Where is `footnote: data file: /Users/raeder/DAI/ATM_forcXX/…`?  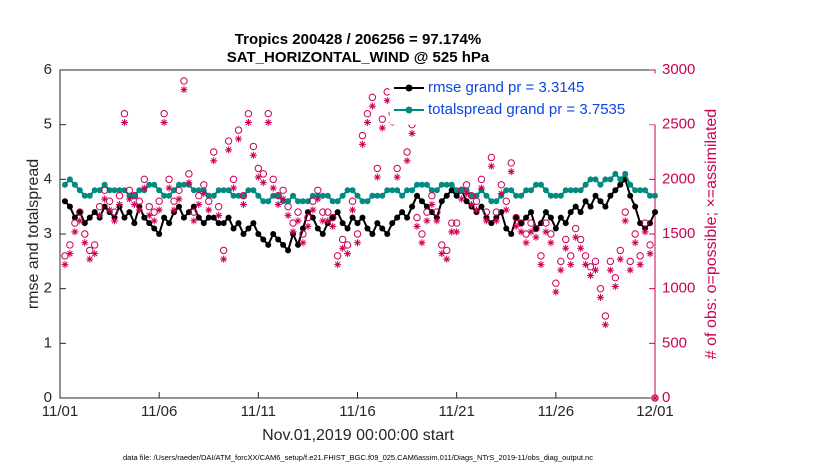
footnote: data file: /Users/raeder/DAI/ATM_forcXX/… is located at coordinates (358, 457).